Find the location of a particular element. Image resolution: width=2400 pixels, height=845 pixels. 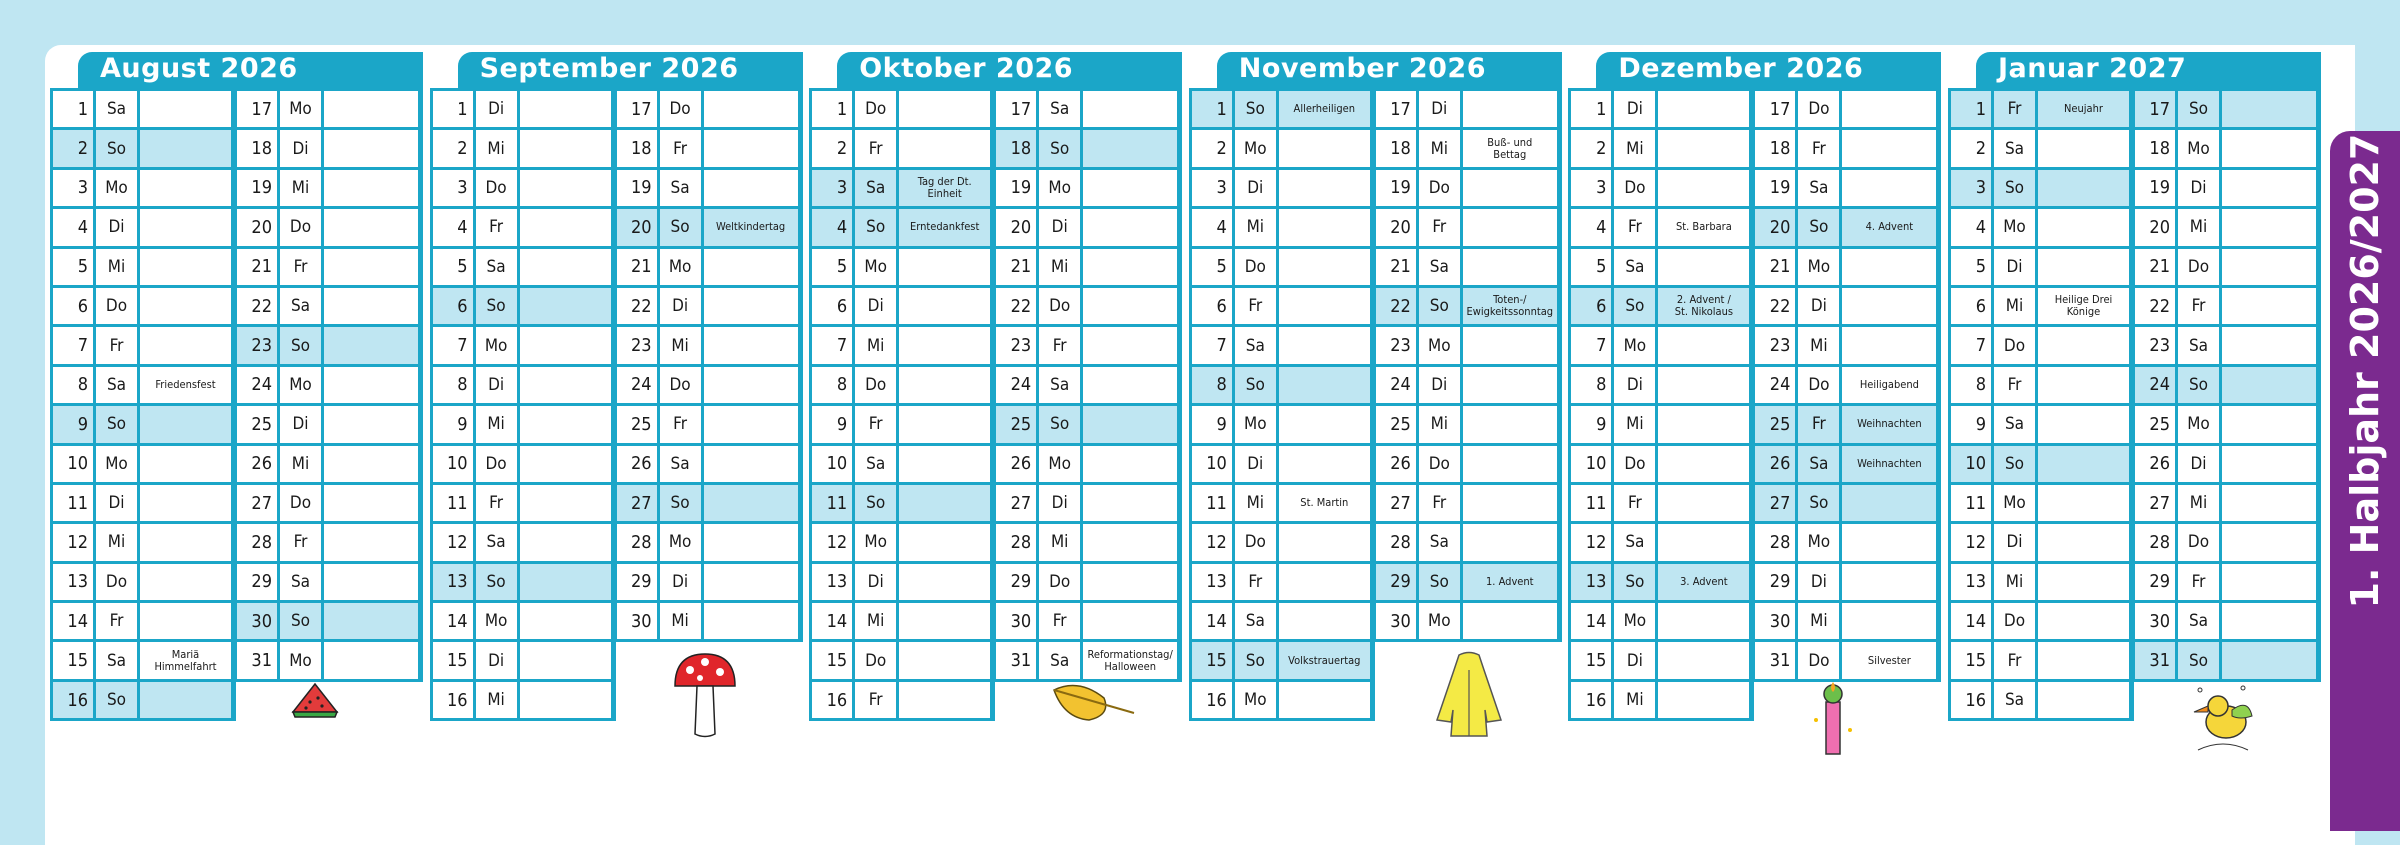

day-row: 6 Fr is located at coordinates (1280, 306).